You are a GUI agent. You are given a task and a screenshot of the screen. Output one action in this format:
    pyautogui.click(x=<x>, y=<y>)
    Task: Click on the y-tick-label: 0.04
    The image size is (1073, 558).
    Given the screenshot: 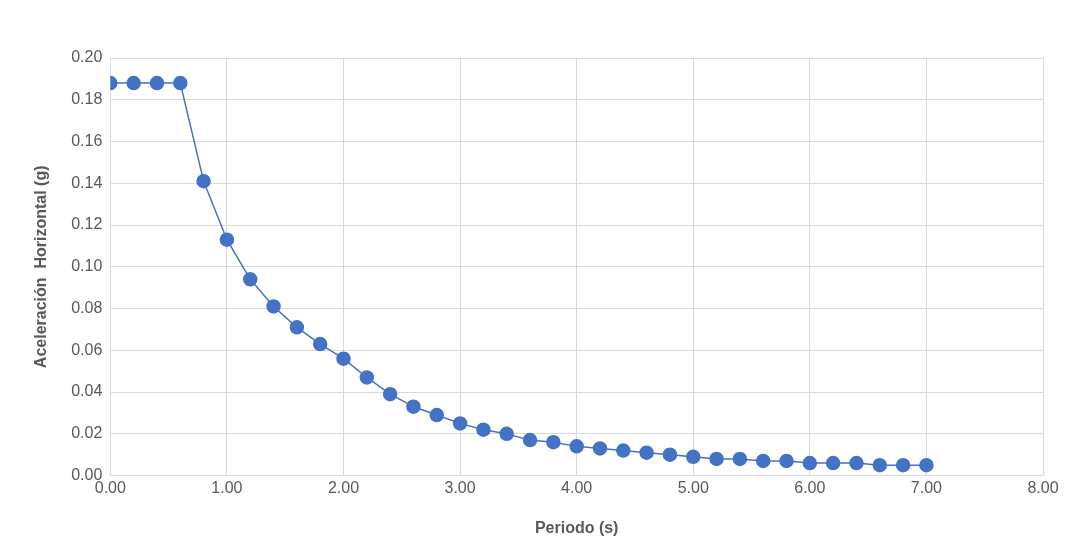 What is the action you would take?
    pyautogui.click(x=87, y=391)
    